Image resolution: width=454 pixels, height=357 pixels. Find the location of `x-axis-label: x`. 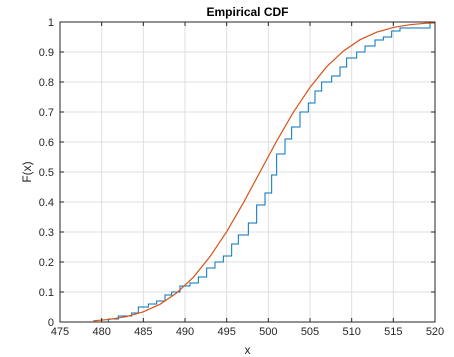

x-axis-label: x is located at coordinates (248, 350).